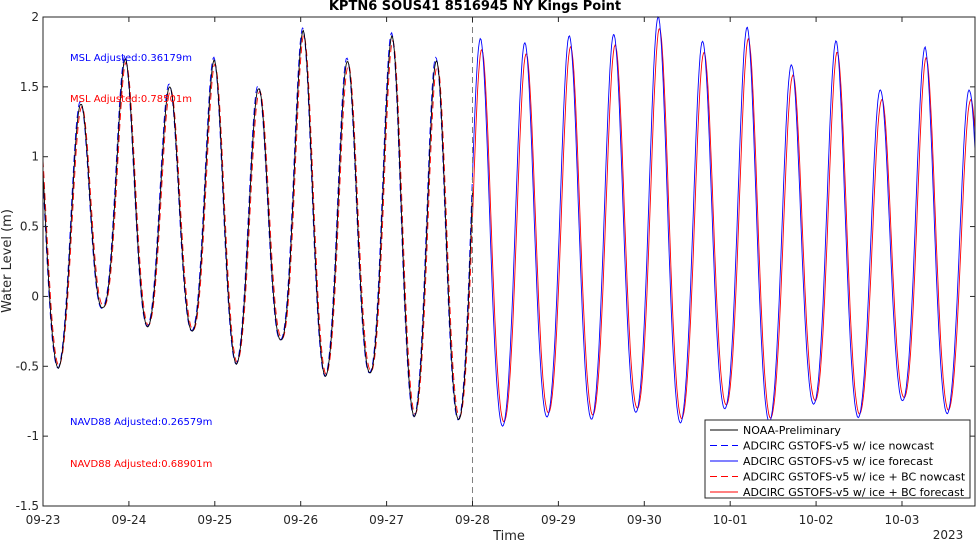  I want to click on y-tick-label: -1.5, so click(27, 506).